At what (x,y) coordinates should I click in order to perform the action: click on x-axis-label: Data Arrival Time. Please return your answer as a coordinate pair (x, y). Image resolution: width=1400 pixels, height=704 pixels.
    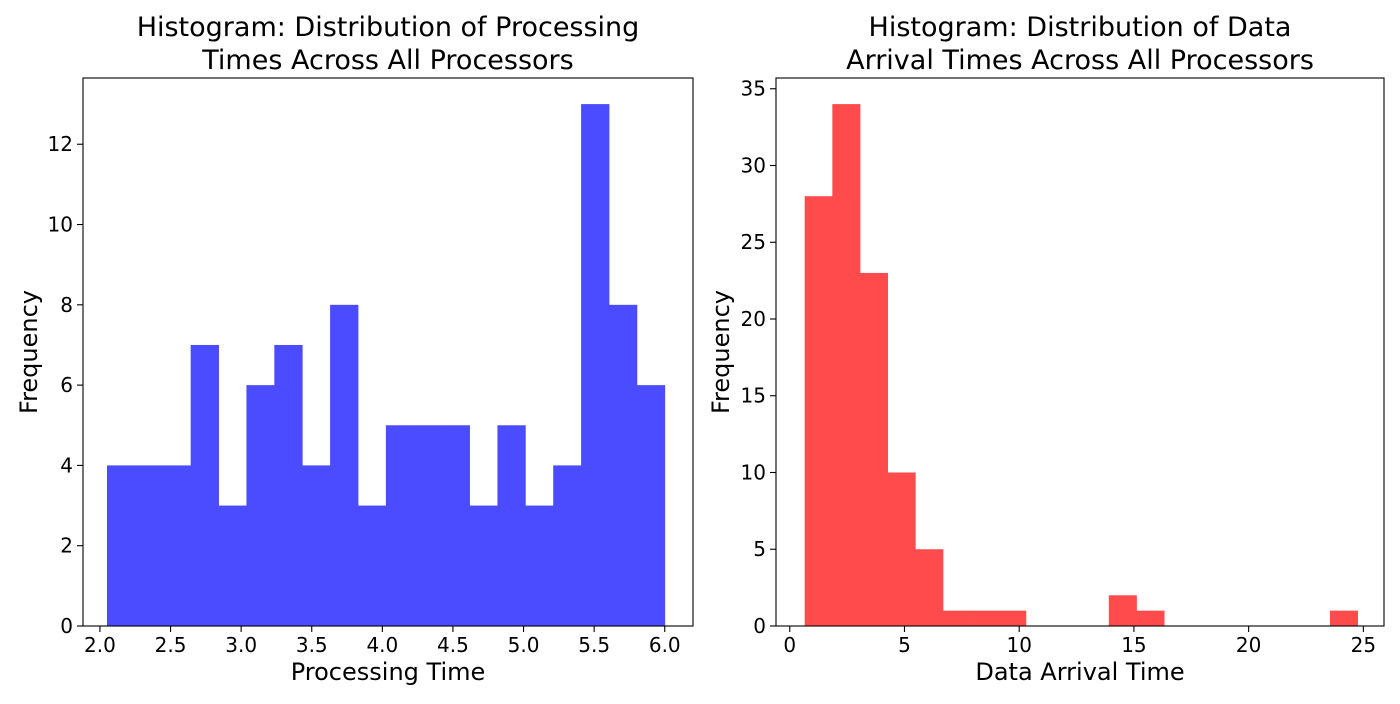
    Looking at the image, I should click on (1079, 672).